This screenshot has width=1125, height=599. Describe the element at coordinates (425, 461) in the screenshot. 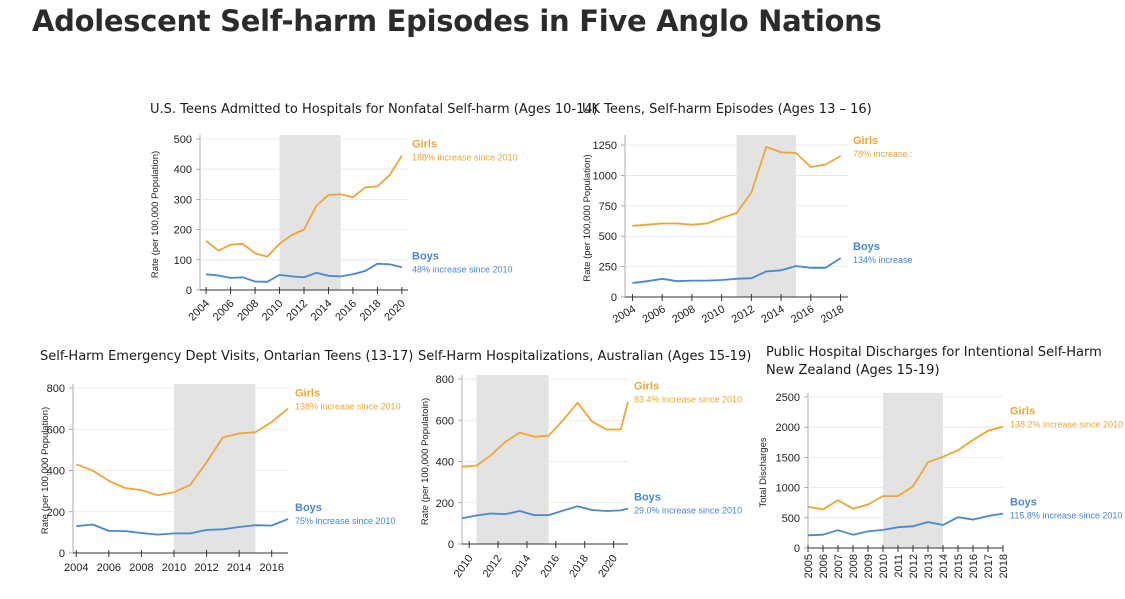

I see `y-axis-label: Rate (per 100,000 Populatoin)` at that location.